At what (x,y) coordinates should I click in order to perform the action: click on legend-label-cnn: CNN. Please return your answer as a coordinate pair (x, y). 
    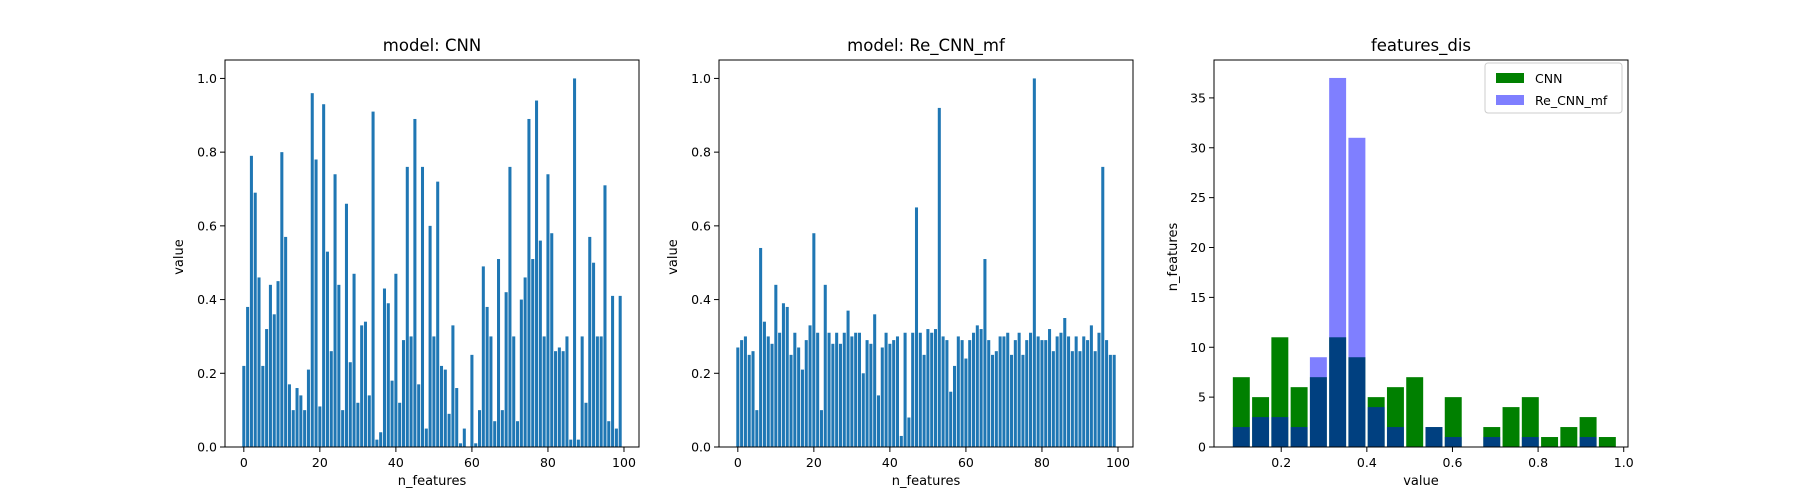
    Looking at the image, I should click on (1548, 78).